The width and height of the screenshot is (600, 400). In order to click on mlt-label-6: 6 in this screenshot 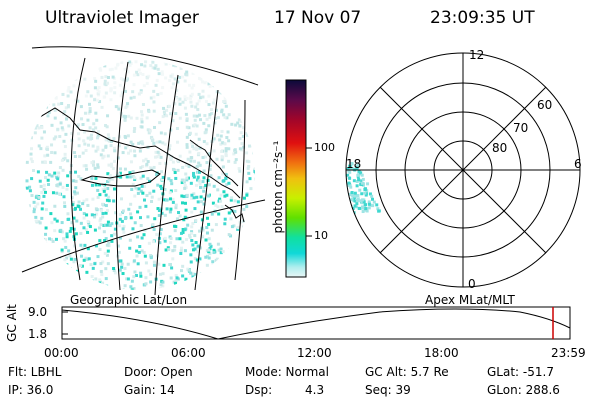, I will do `click(578, 164)`.